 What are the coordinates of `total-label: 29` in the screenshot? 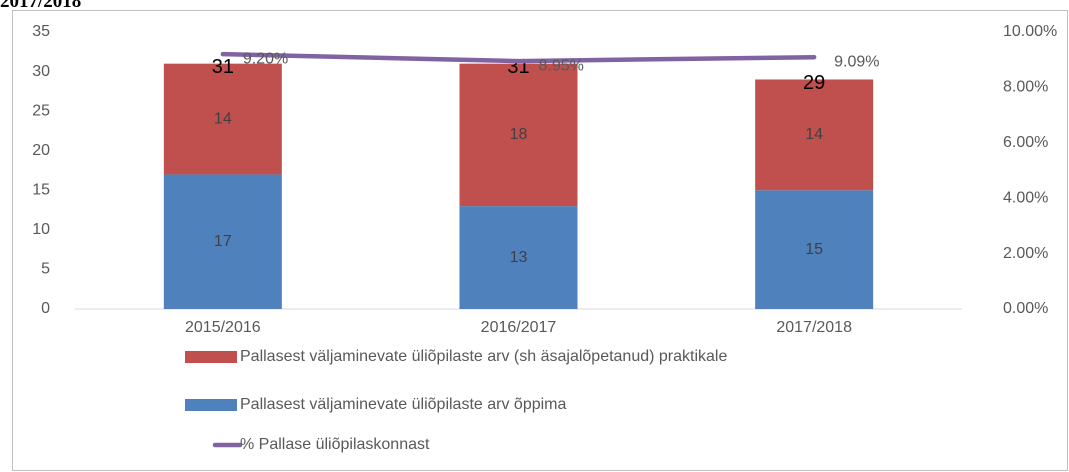 It's located at (814, 83).